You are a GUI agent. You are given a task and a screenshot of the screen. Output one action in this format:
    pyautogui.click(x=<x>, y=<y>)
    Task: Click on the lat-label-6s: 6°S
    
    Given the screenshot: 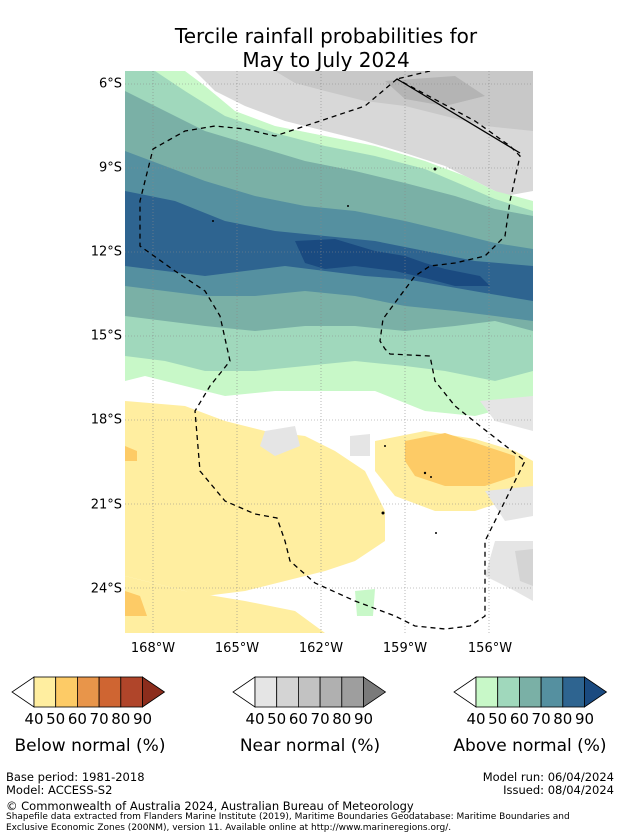 What is the action you would take?
    pyautogui.click(x=110, y=84)
    